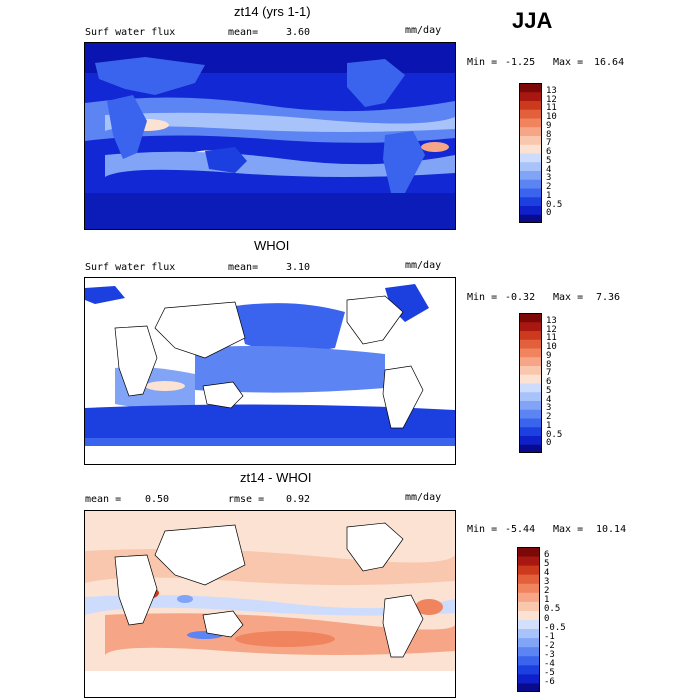  I want to click on panel2-min-label: Min =, so click(482, 297).